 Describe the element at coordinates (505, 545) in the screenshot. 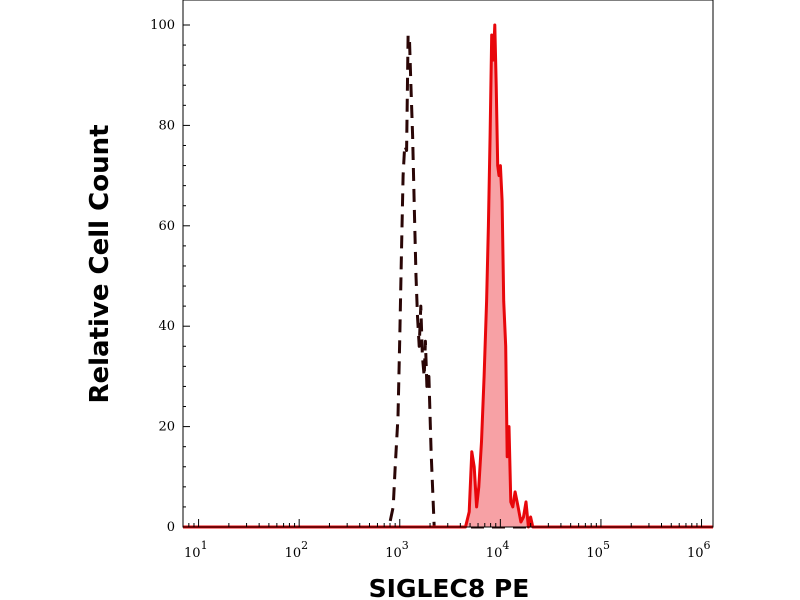

I see `x-tick-exponent: 4` at that location.